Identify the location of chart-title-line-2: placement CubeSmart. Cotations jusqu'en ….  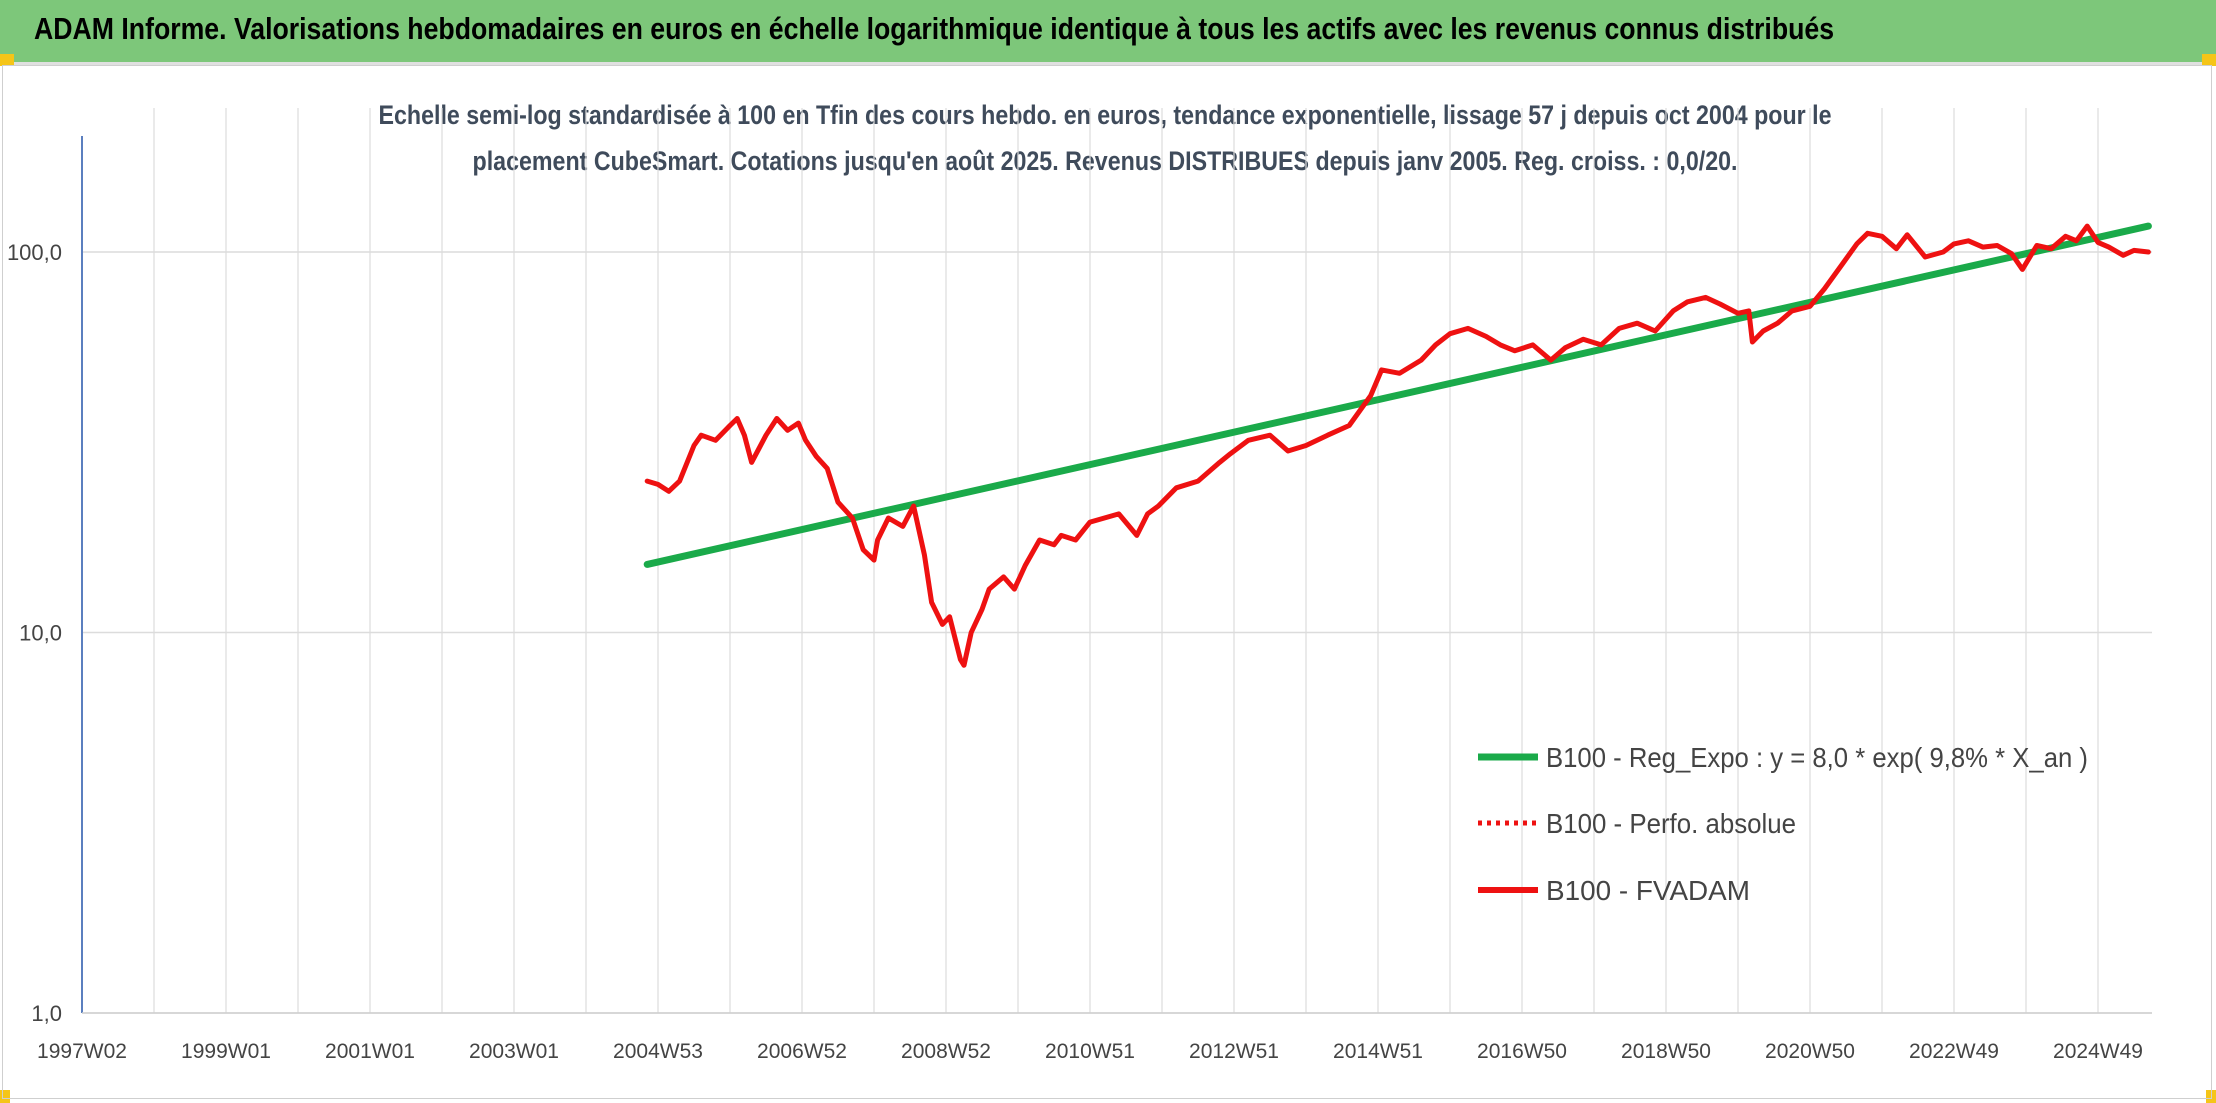
(1105, 161).